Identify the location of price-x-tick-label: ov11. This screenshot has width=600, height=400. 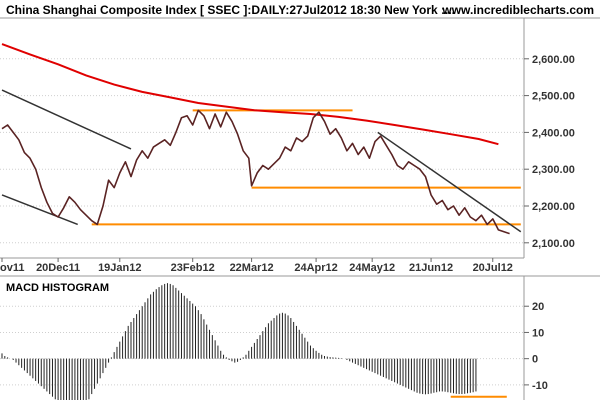
(12, 268).